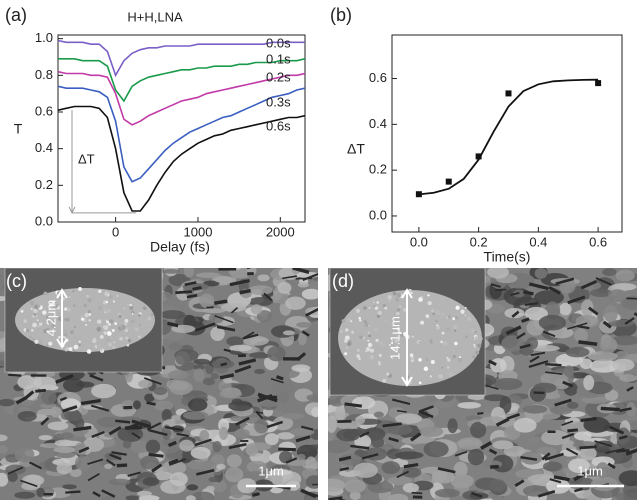 Image resolution: width=637 pixels, height=500 pixels. What do you see at coordinates (155, 16) in the screenshot?
I see `chart-title: H+H,LNA` at bounding box center [155, 16].